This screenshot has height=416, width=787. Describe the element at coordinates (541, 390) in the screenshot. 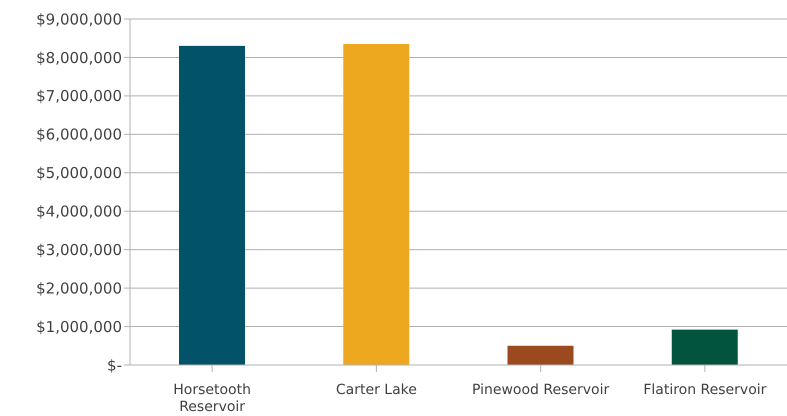

I see `x-tick-label: Pinewood Reservoir` at that location.